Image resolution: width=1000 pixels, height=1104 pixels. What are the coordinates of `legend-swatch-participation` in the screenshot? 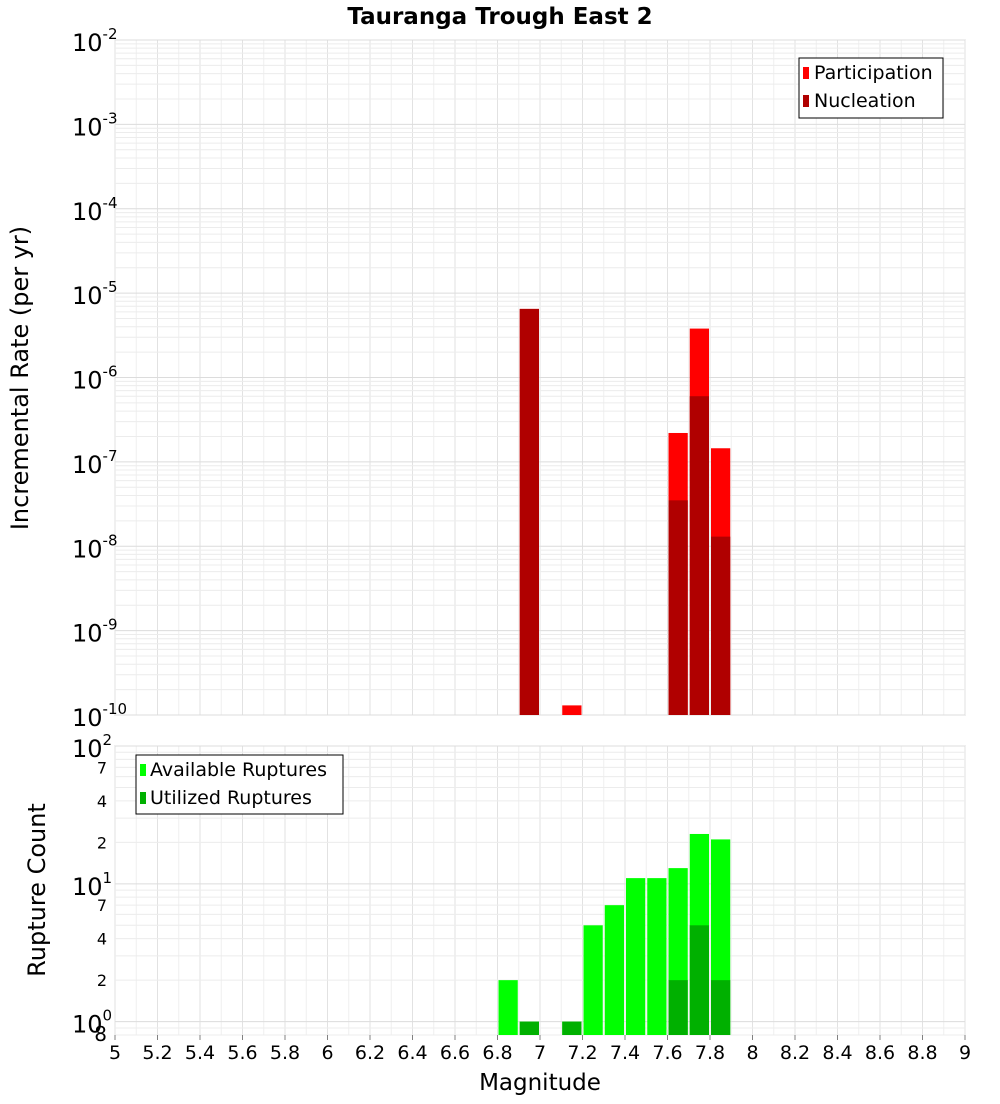 It's located at (806, 73).